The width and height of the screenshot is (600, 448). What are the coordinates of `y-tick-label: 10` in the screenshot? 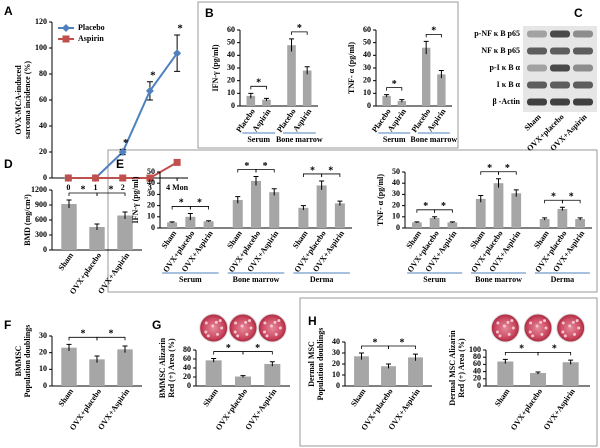 It's located at (336, 374).